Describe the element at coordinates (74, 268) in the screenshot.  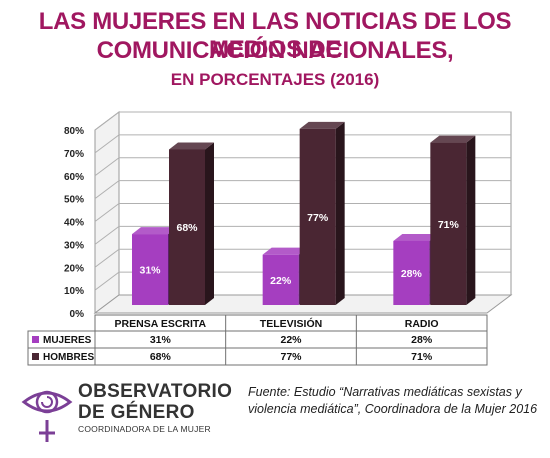
I see `y-tick-label: 20%` at that location.